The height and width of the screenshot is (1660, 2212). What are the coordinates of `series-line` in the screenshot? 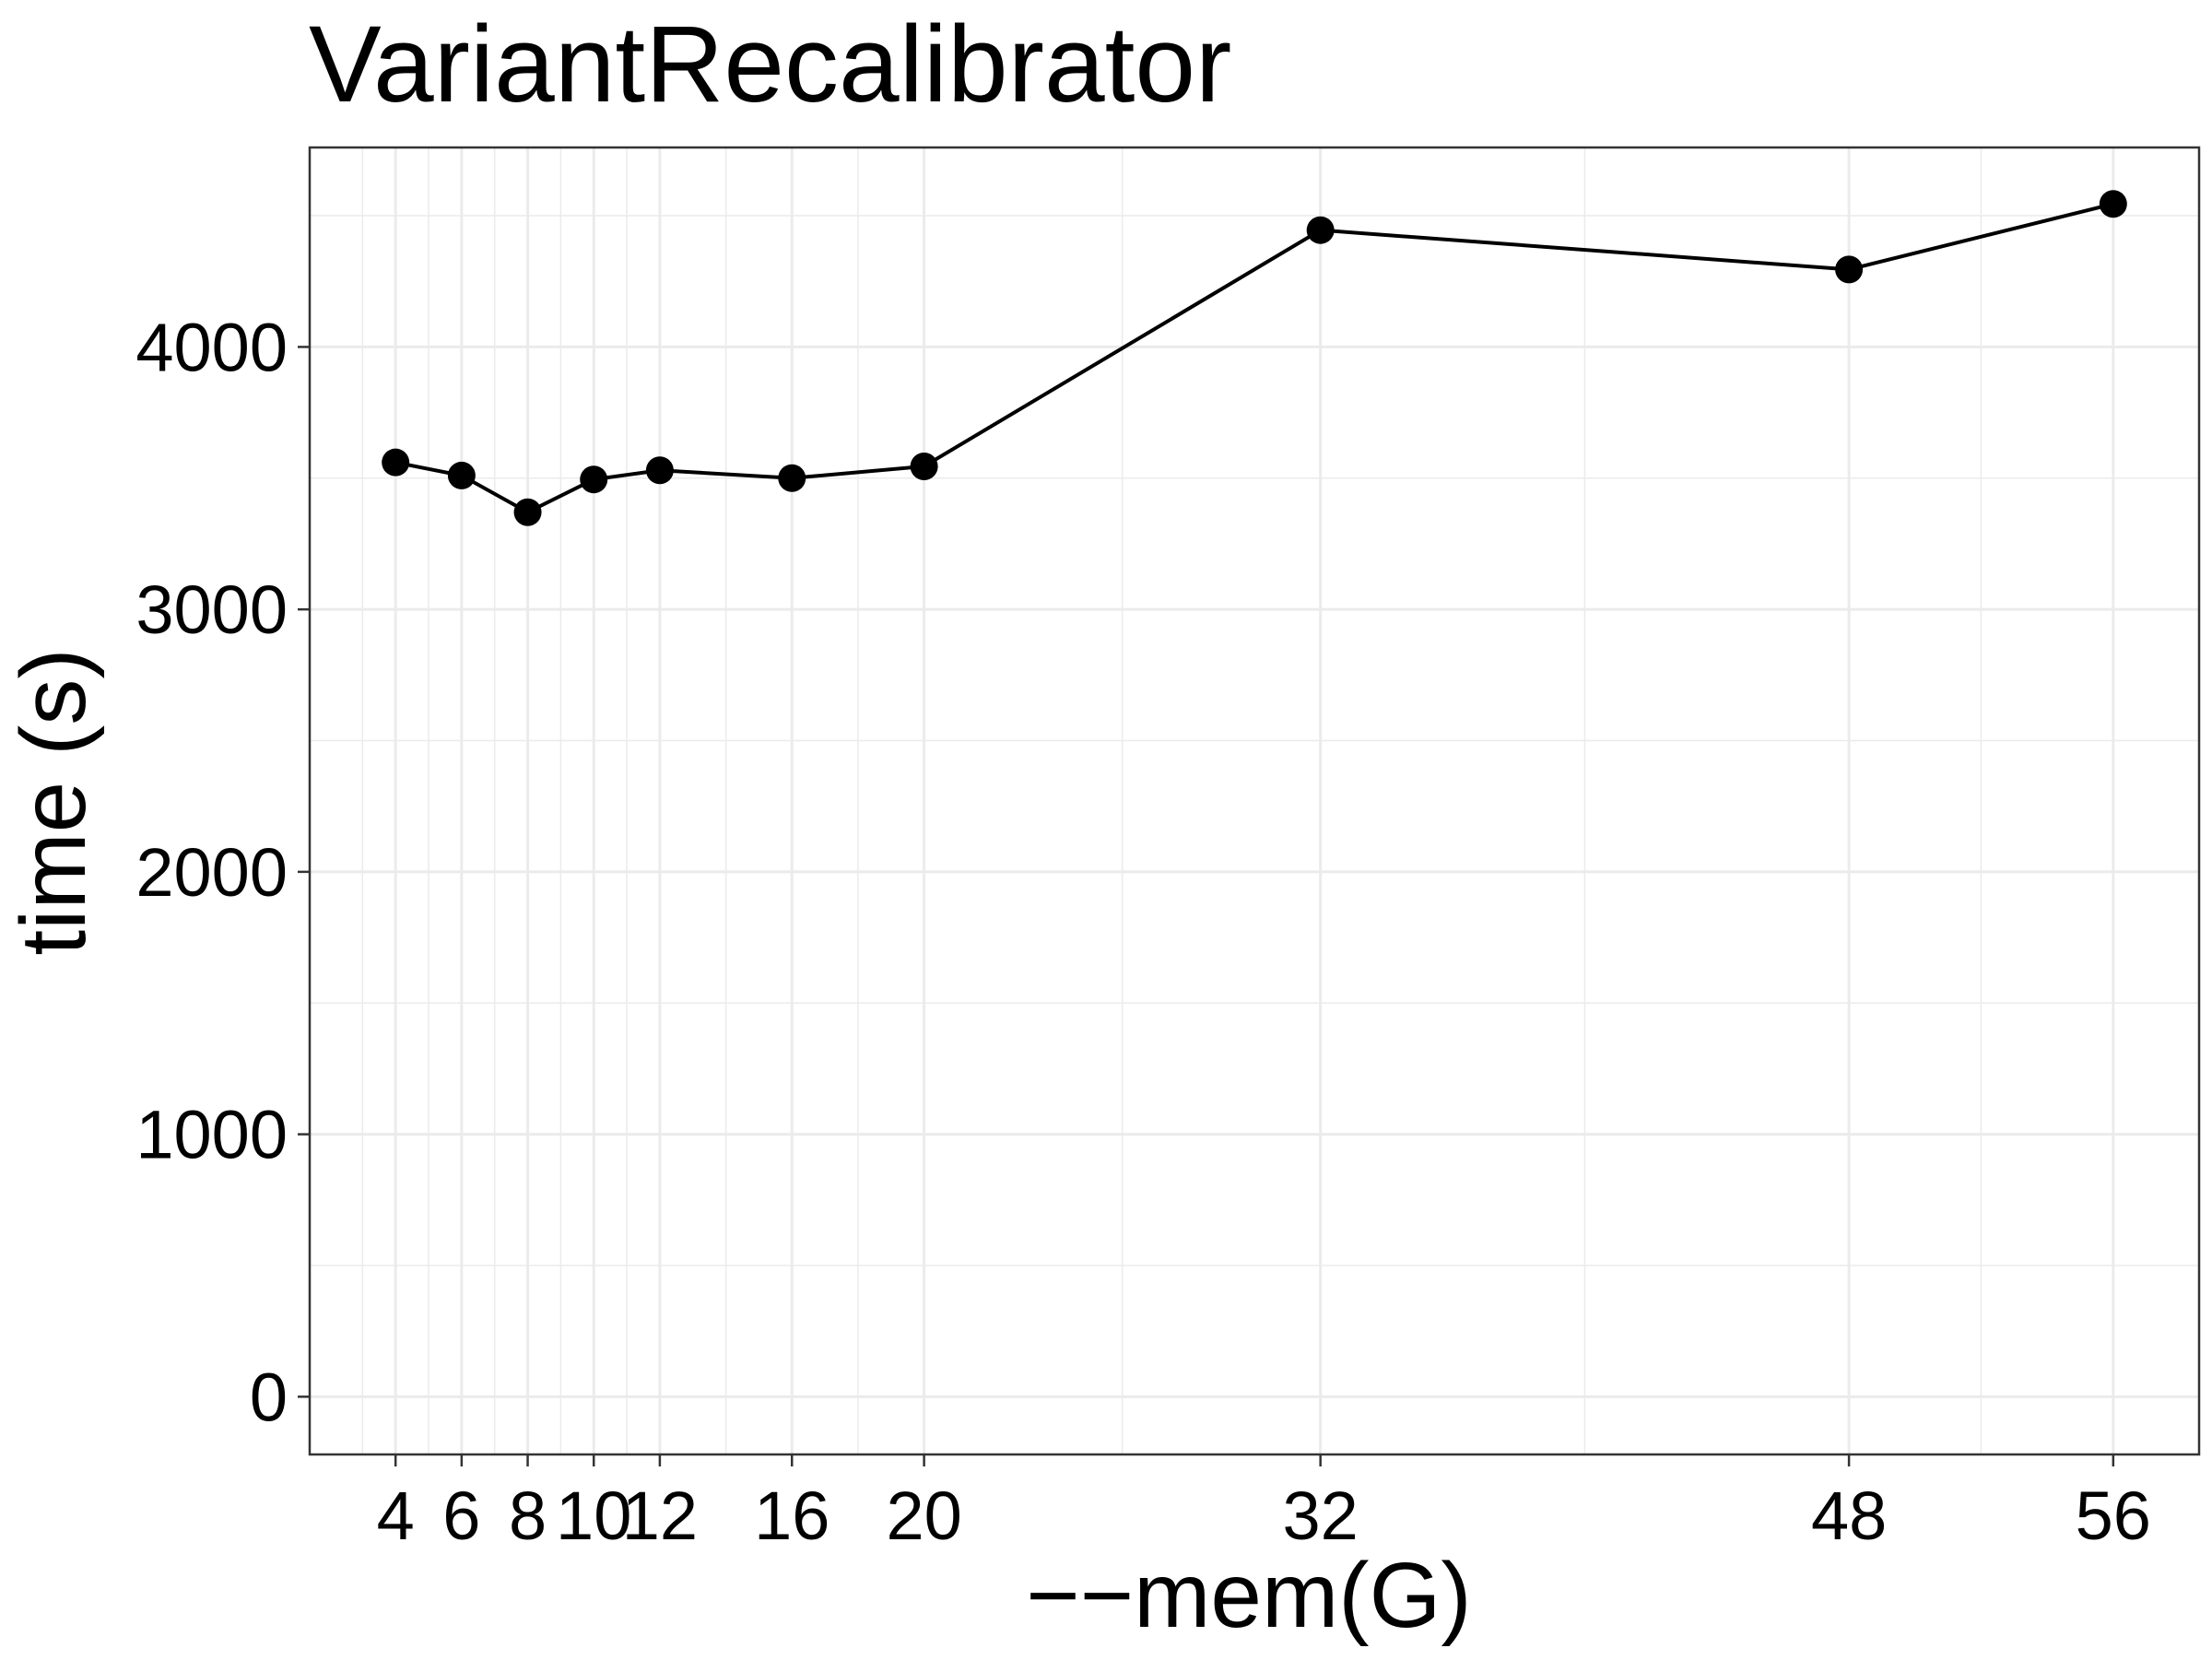 It's located at (1254, 358).